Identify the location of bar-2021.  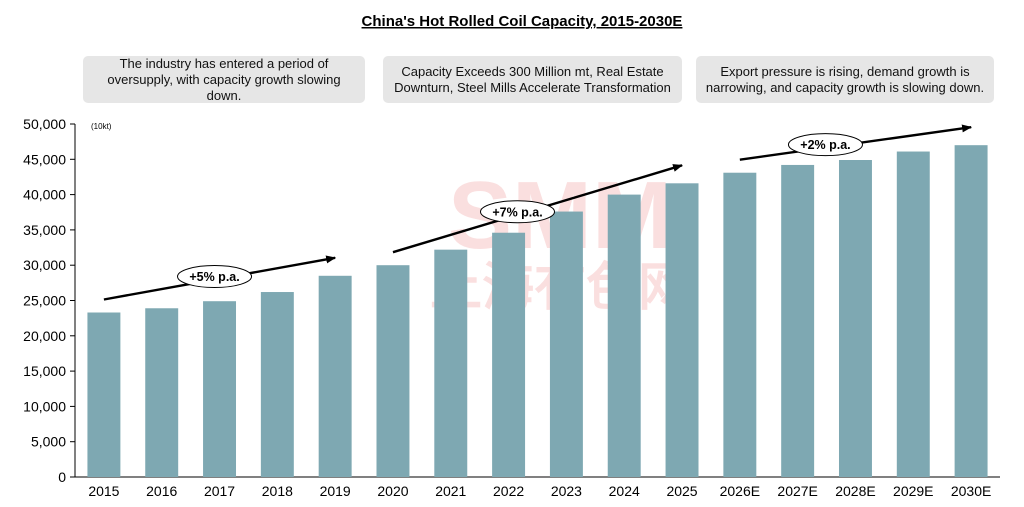
(451, 363).